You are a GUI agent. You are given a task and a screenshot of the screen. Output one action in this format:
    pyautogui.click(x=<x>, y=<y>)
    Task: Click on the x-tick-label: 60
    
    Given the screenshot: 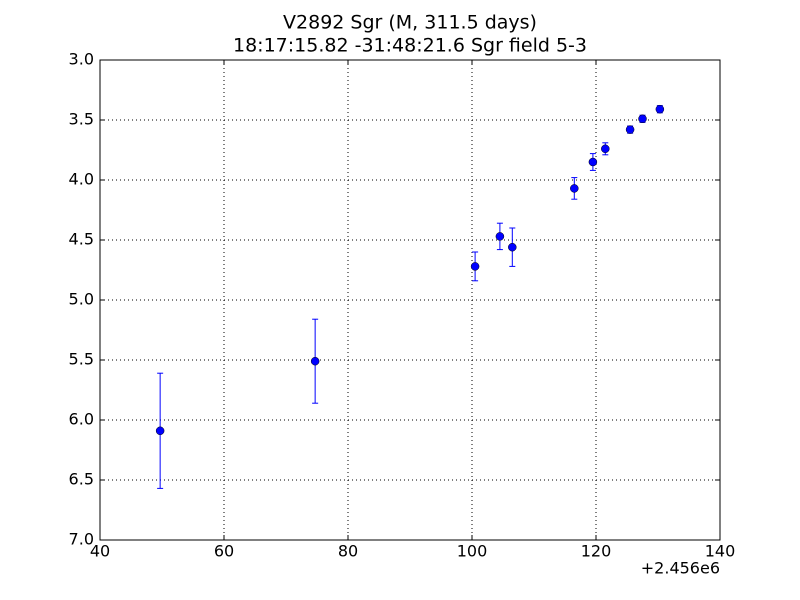 What is the action you would take?
    pyautogui.click(x=224, y=551)
    